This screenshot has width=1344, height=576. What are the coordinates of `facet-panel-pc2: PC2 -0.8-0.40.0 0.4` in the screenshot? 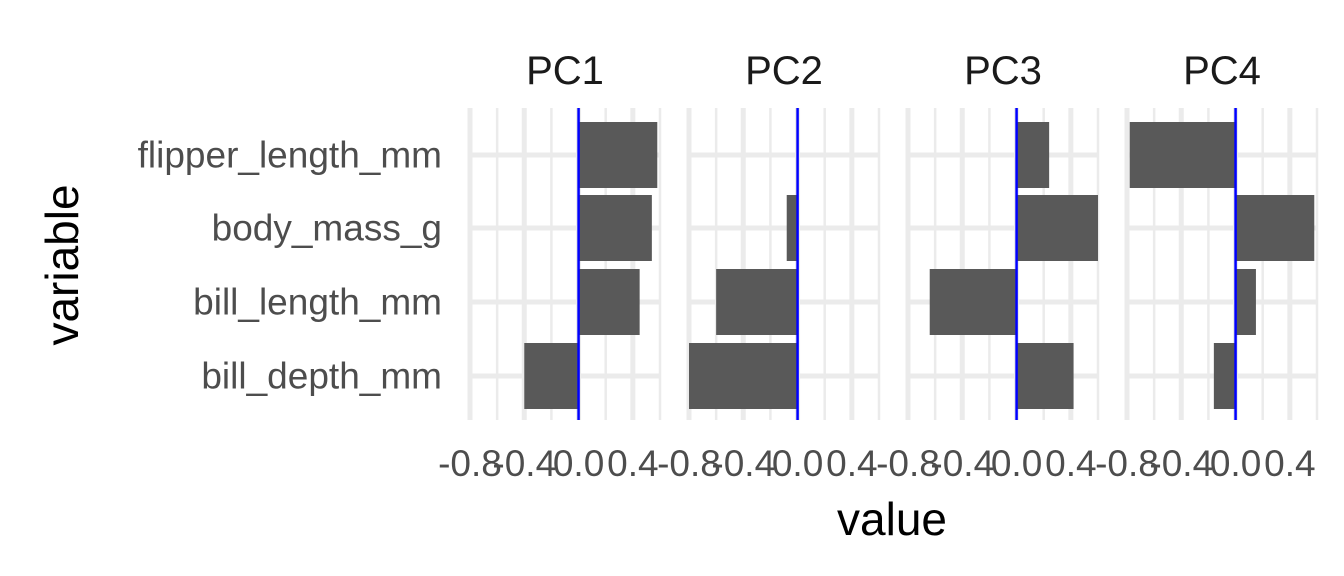 It's located at (769, 266).